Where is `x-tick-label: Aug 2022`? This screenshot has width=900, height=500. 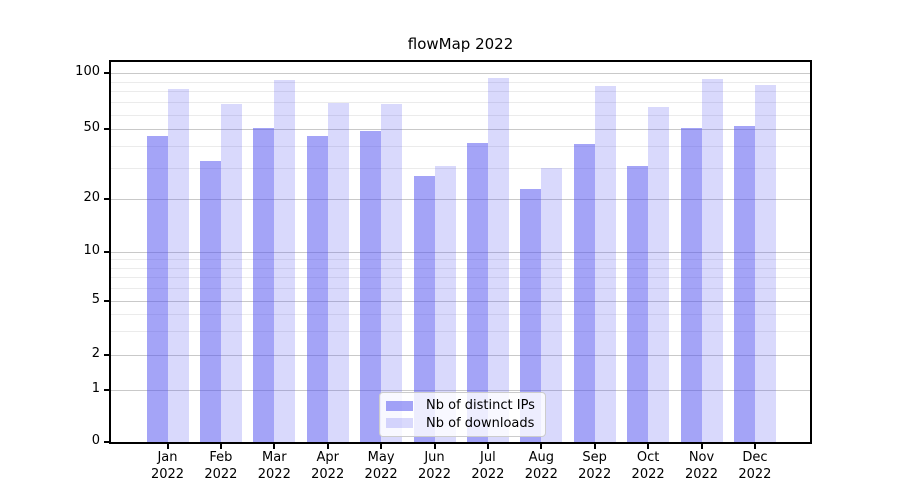
x-tick-label: Aug 2022 is located at coordinates (541, 466).